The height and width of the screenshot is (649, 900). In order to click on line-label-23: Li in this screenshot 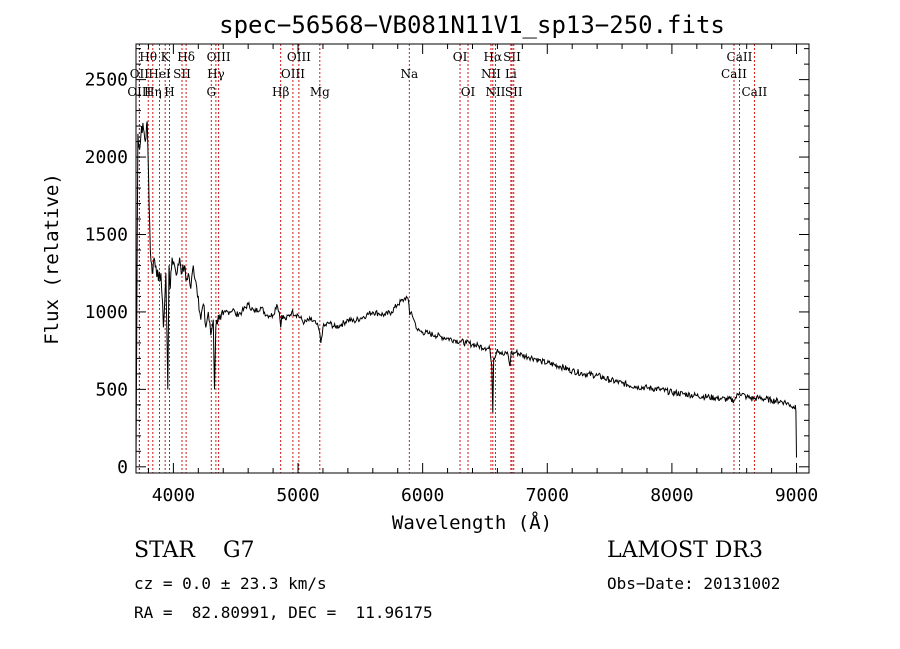, I will do `click(511, 74)`.